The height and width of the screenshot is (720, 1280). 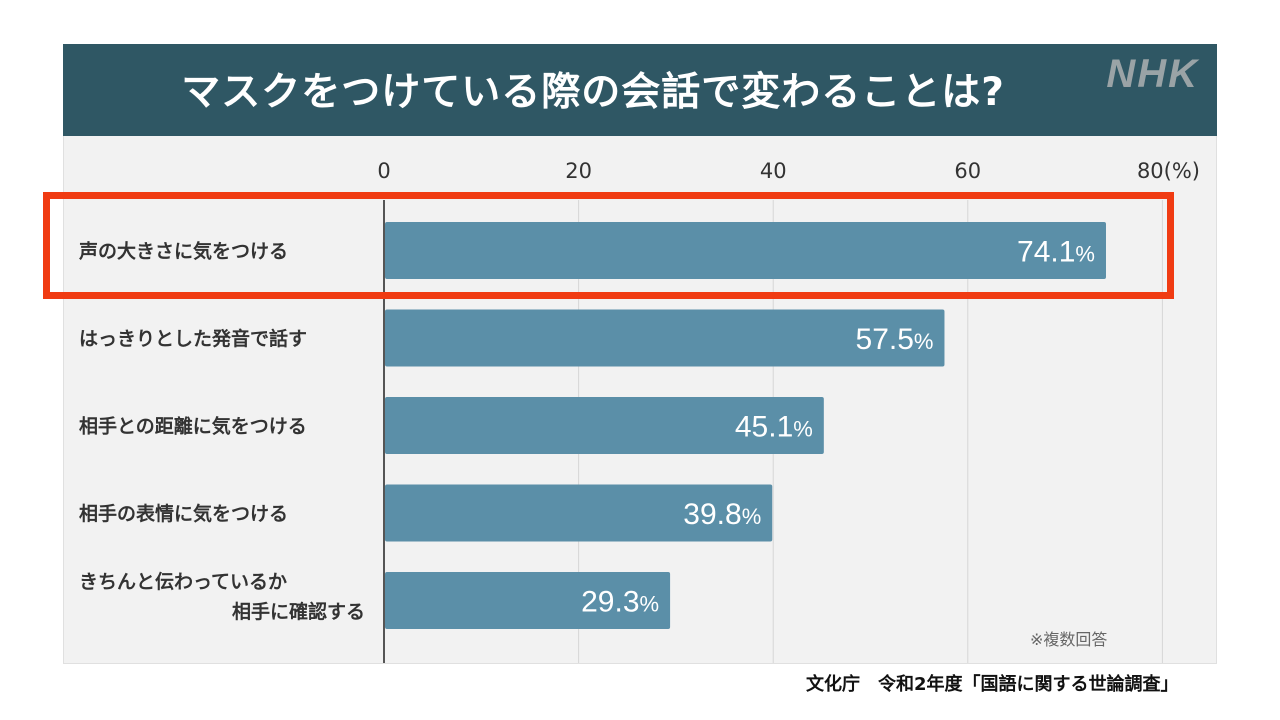 What do you see at coordinates (773, 171) in the screenshot?
I see `x-tick-label: 40` at bounding box center [773, 171].